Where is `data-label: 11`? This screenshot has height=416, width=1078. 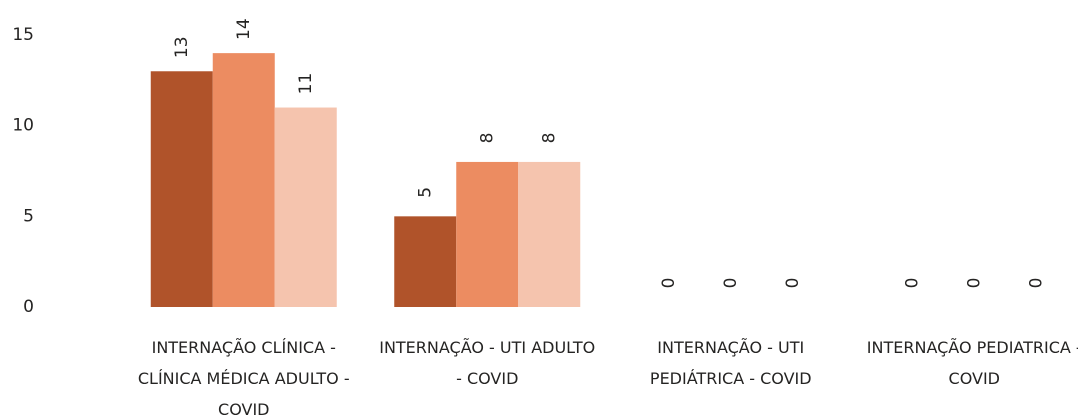 data-label: 11 is located at coordinates (306, 84).